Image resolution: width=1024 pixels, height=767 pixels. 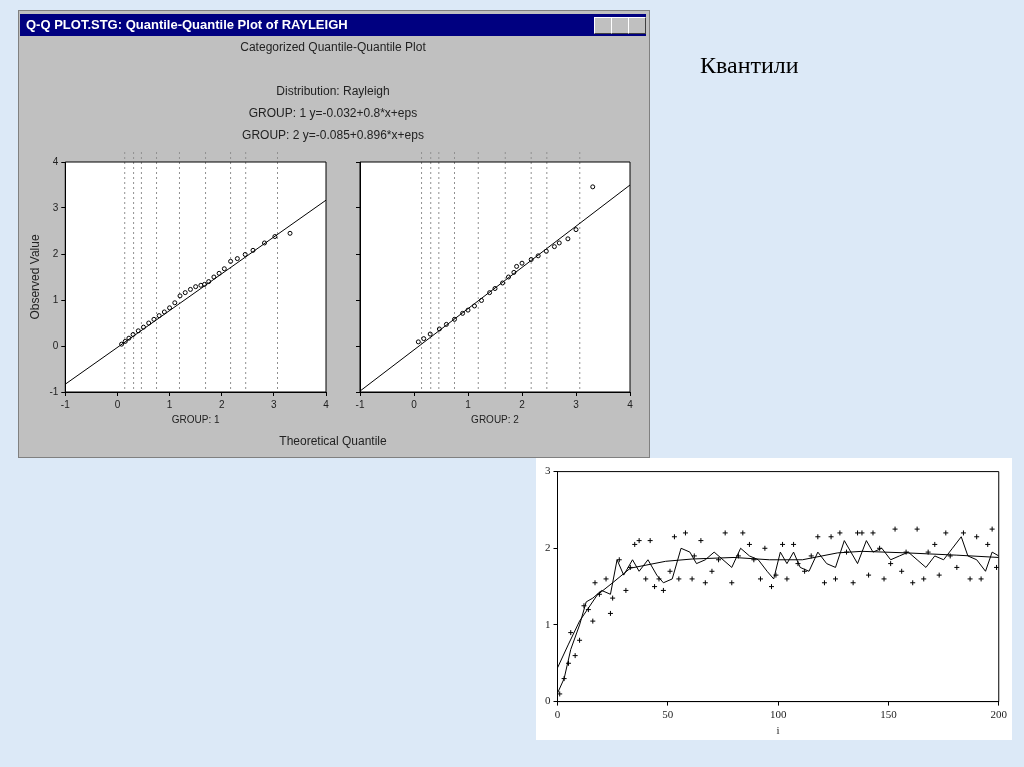 I want to click on text: Квантили, so click(x=749, y=65).